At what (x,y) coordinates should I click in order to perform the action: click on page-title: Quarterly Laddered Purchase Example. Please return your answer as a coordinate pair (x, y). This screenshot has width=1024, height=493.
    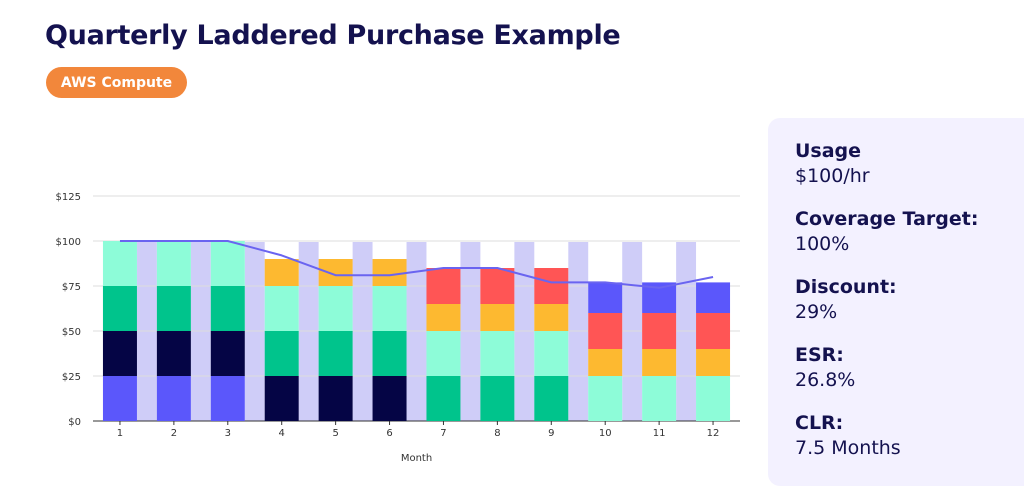
    Looking at the image, I should click on (333, 35).